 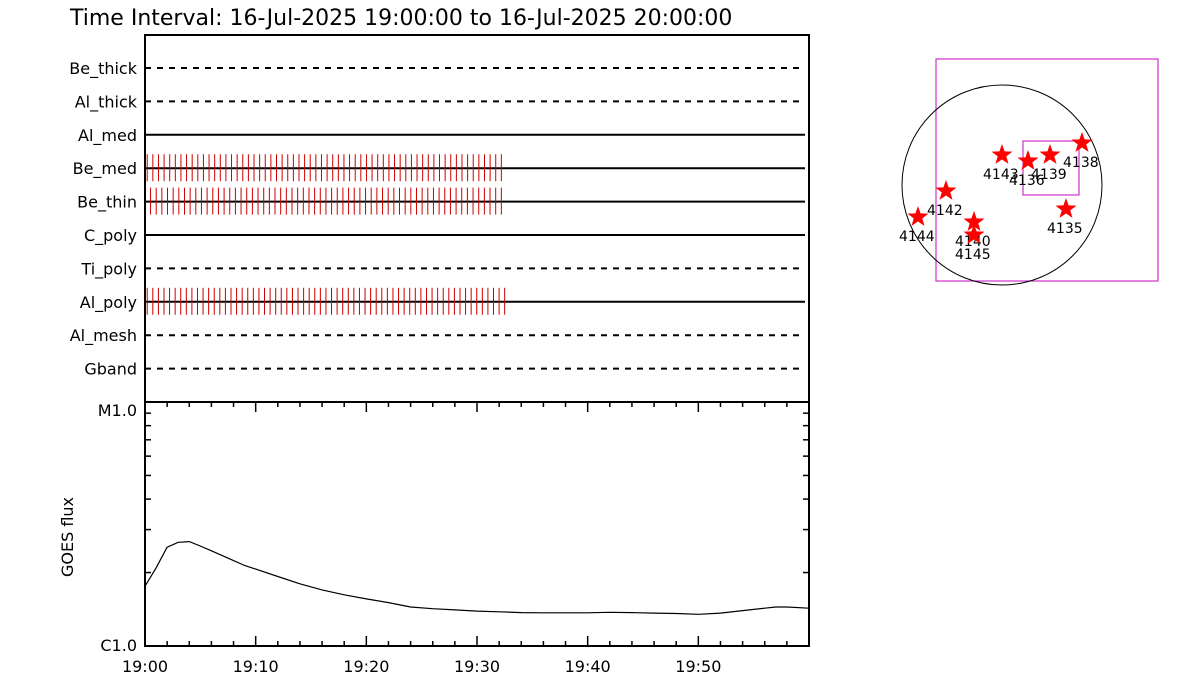 I want to click on active-region-label-4135: 4135, so click(x=1065, y=229).